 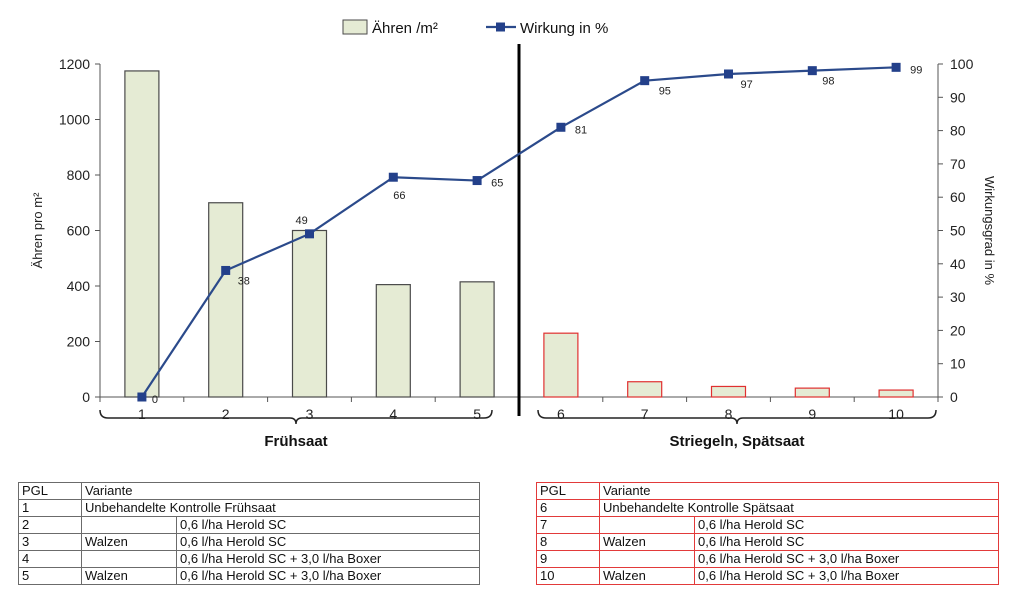 I want to click on data-label: 98, so click(x=828, y=82).